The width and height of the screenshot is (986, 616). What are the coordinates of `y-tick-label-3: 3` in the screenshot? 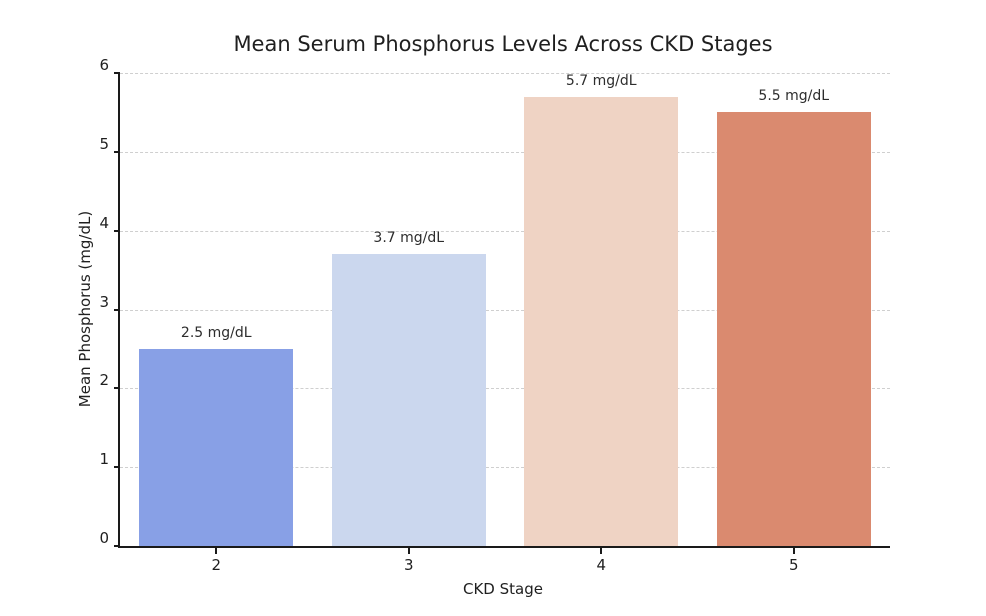 It's located at (104, 301).